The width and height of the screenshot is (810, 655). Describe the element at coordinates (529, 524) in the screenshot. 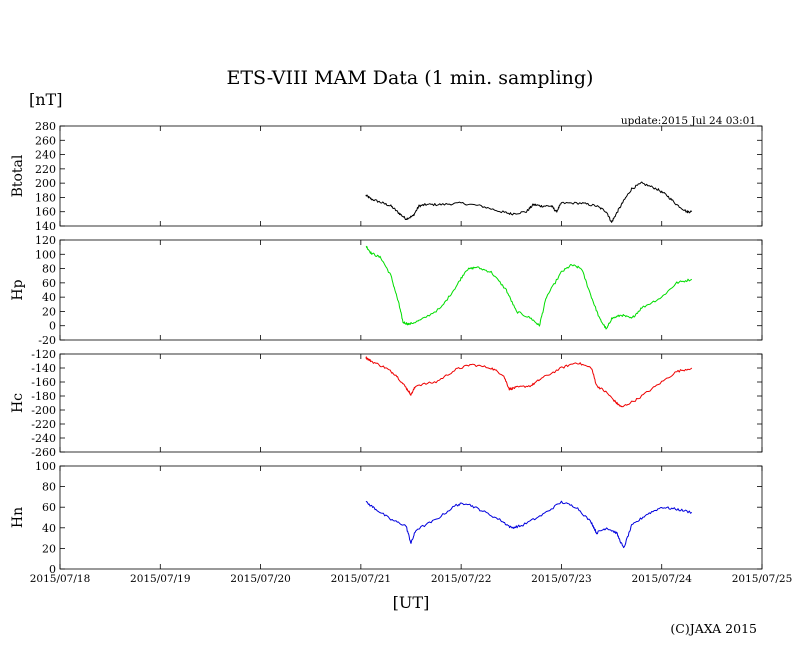

I see `series-line-hn` at that location.